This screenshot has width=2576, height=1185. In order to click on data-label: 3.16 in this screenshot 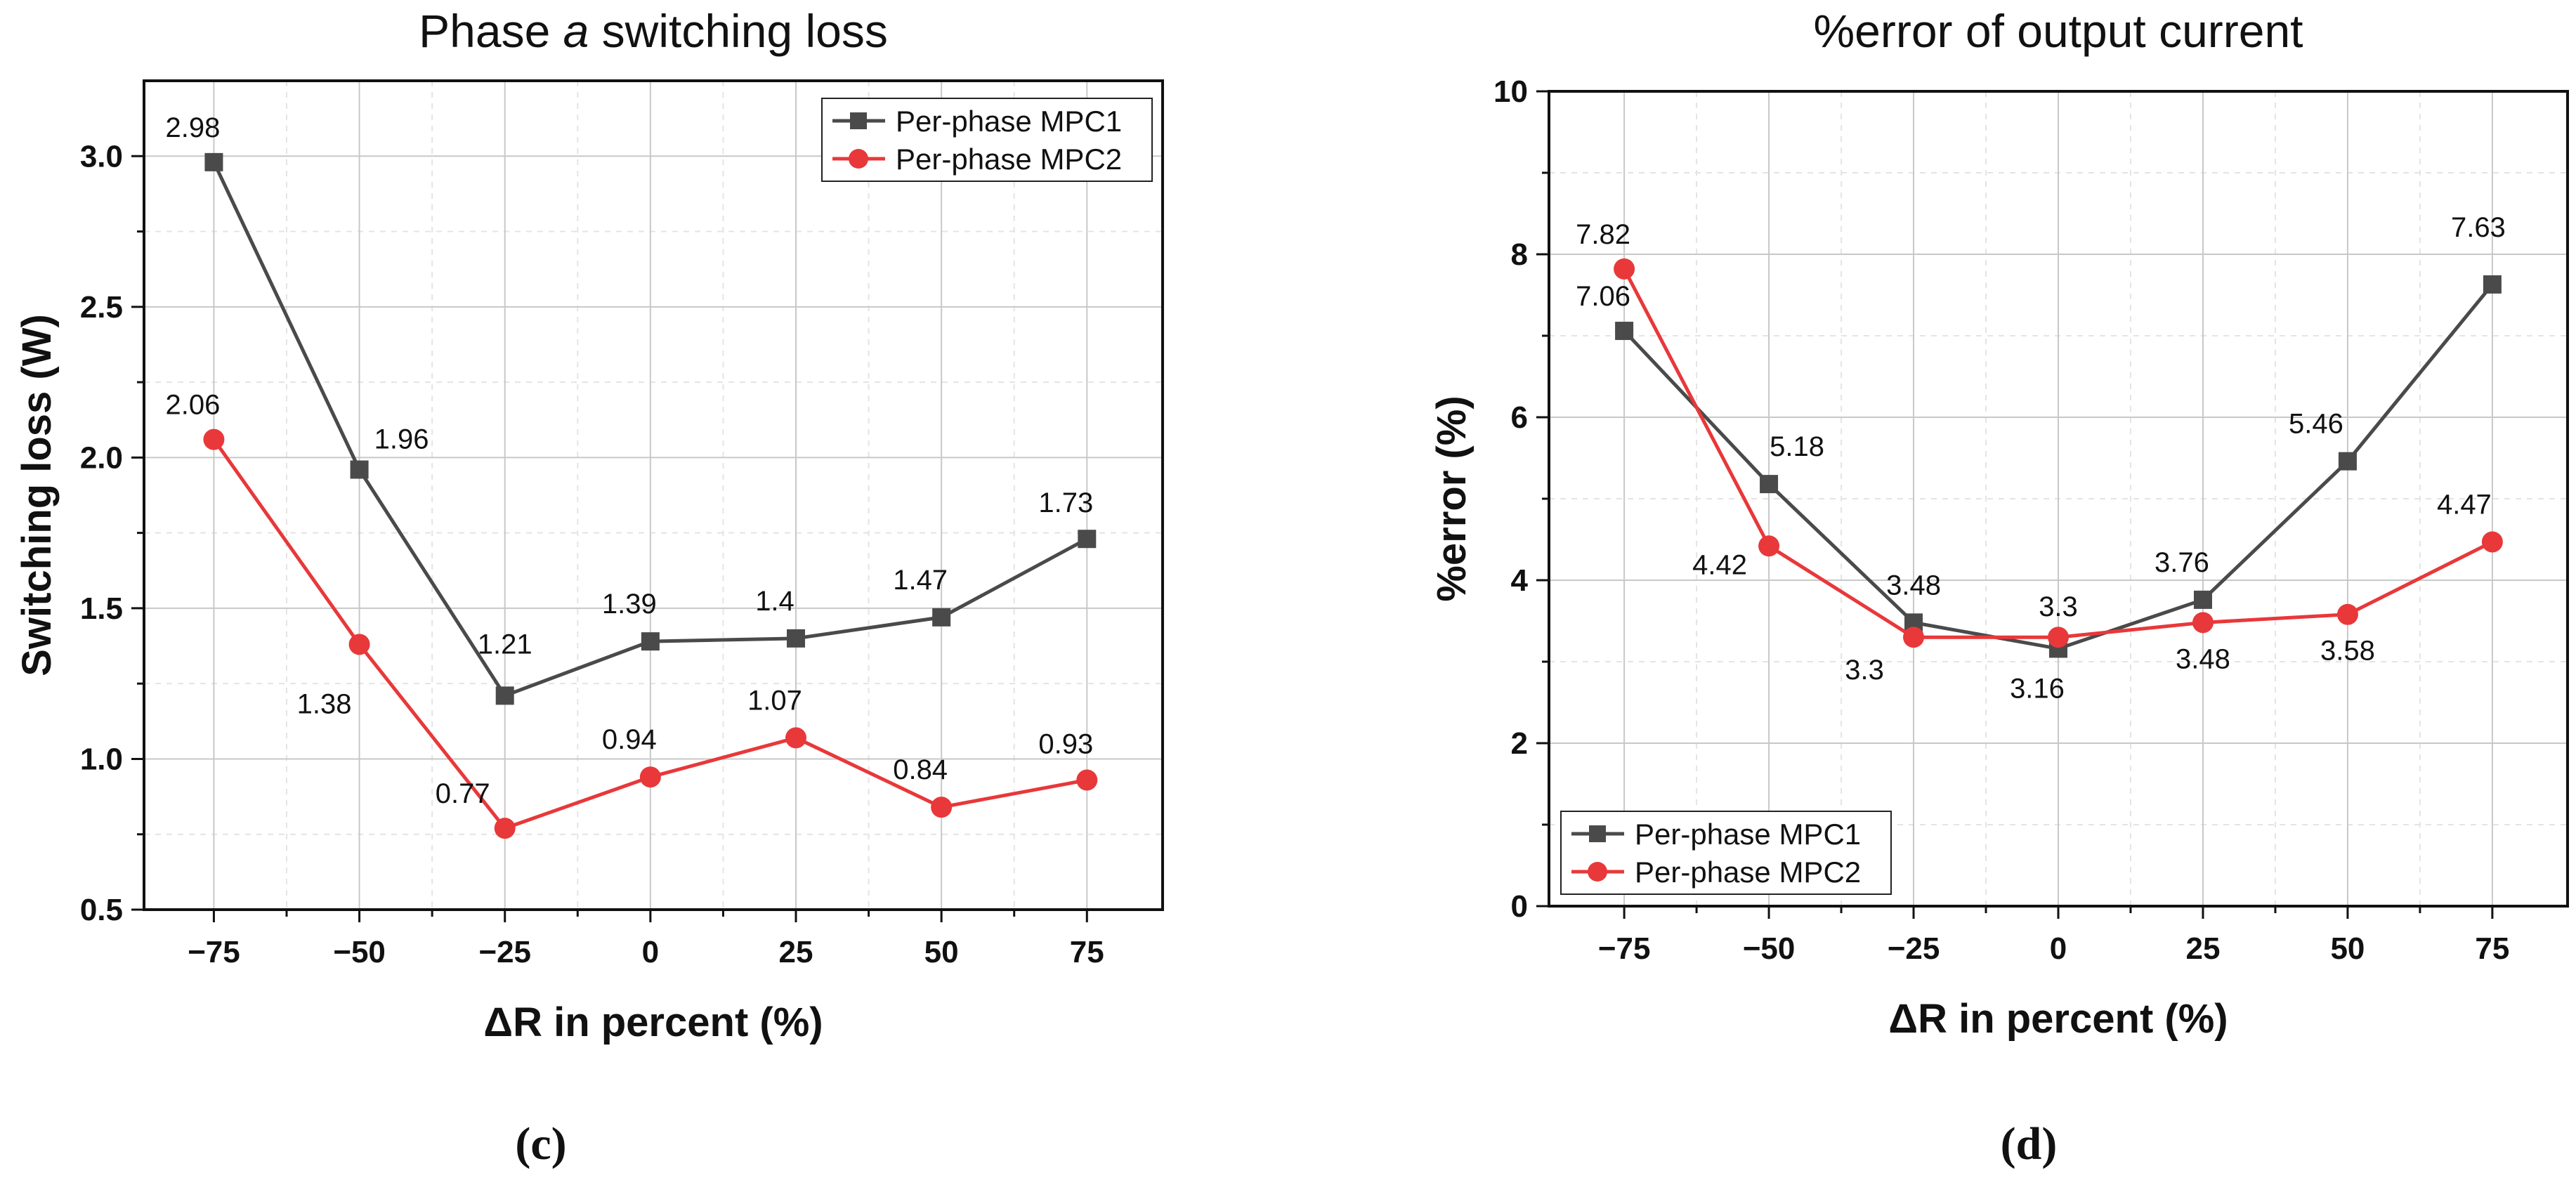, I will do `click(2038, 688)`.